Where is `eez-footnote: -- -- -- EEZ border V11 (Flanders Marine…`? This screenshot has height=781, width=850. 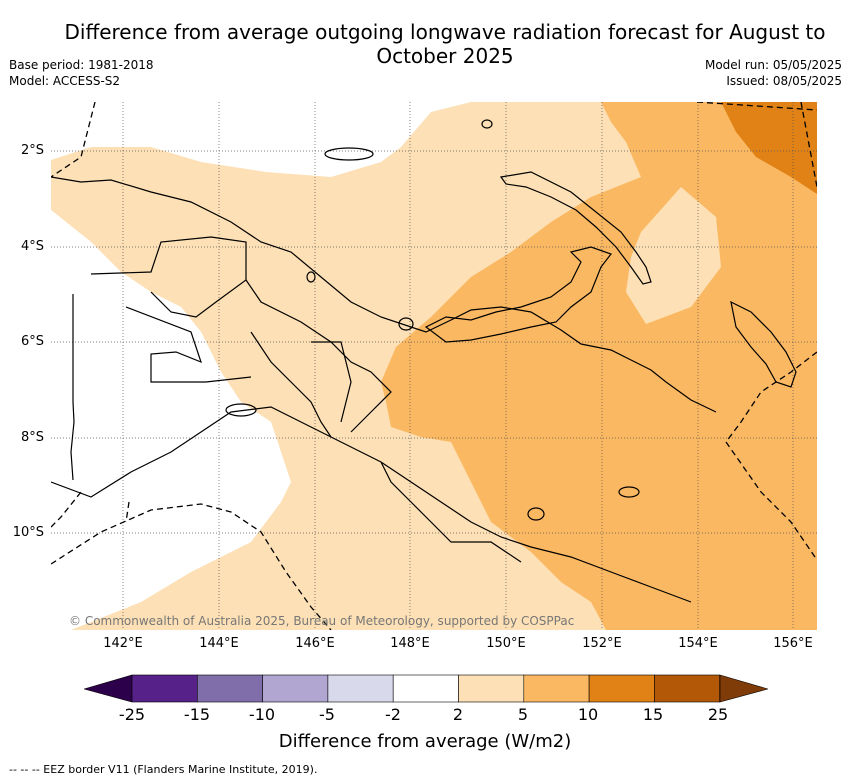 eez-footnote: -- -- -- EEZ border V11 (Flanders Marine… is located at coordinates (163, 769).